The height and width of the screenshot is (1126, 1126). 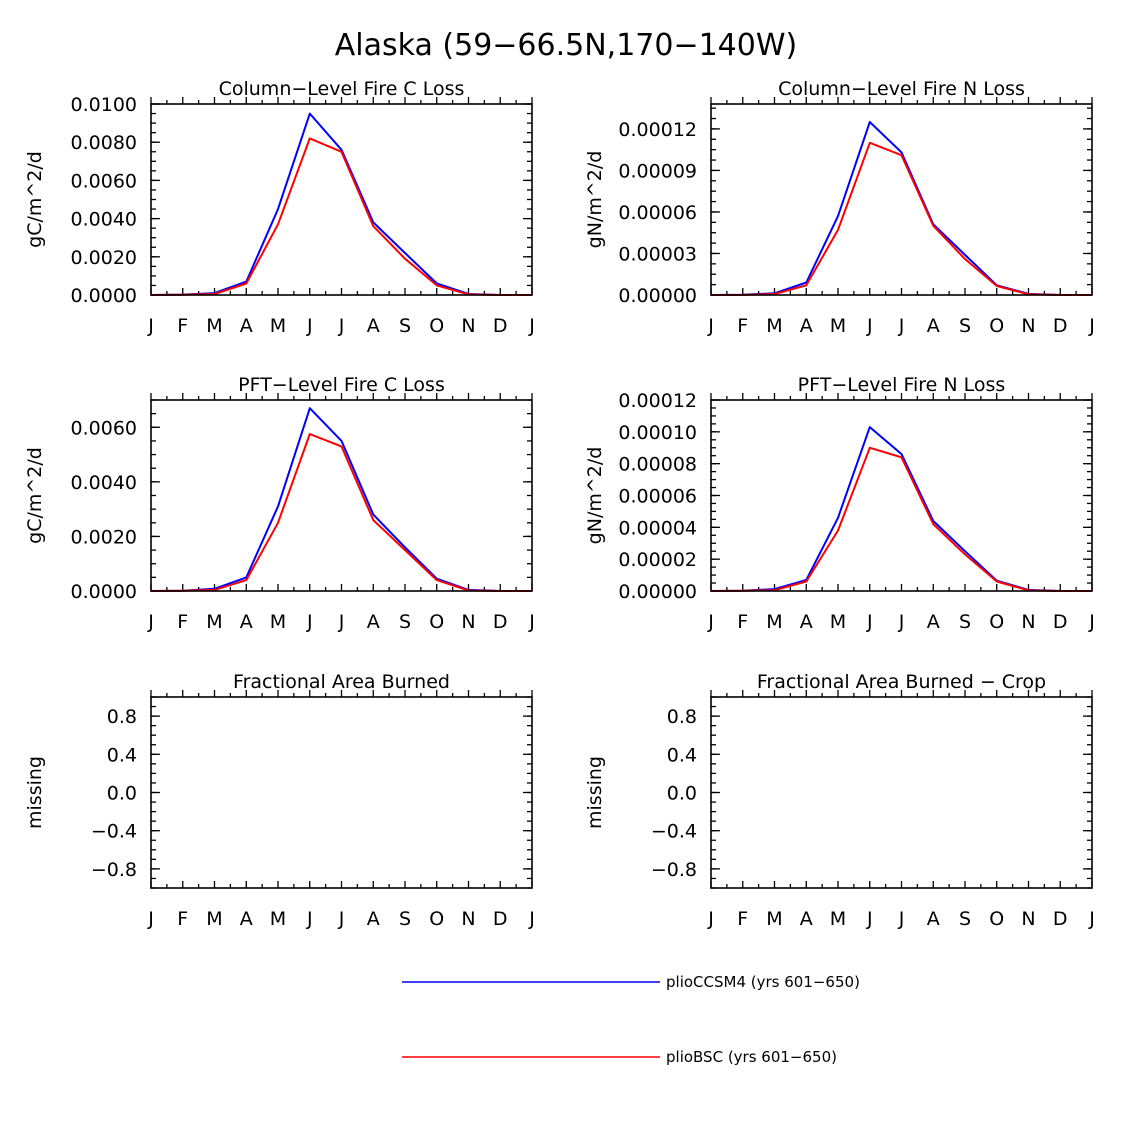 What do you see at coordinates (114, 832) in the screenshot?
I see `y-tick-label: −0.4` at bounding box center [114, 832].